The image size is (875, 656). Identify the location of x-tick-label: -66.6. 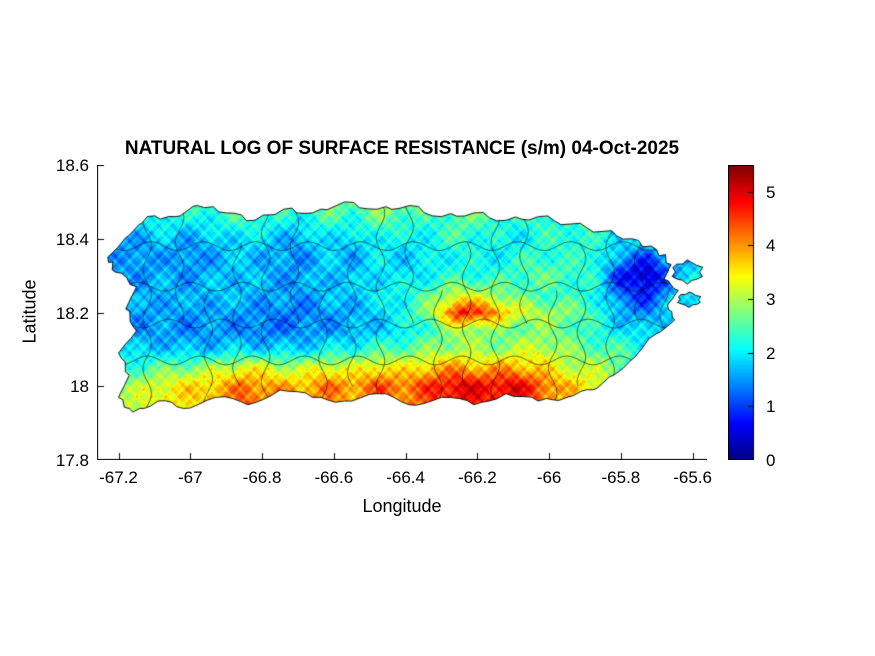
(334, 477).